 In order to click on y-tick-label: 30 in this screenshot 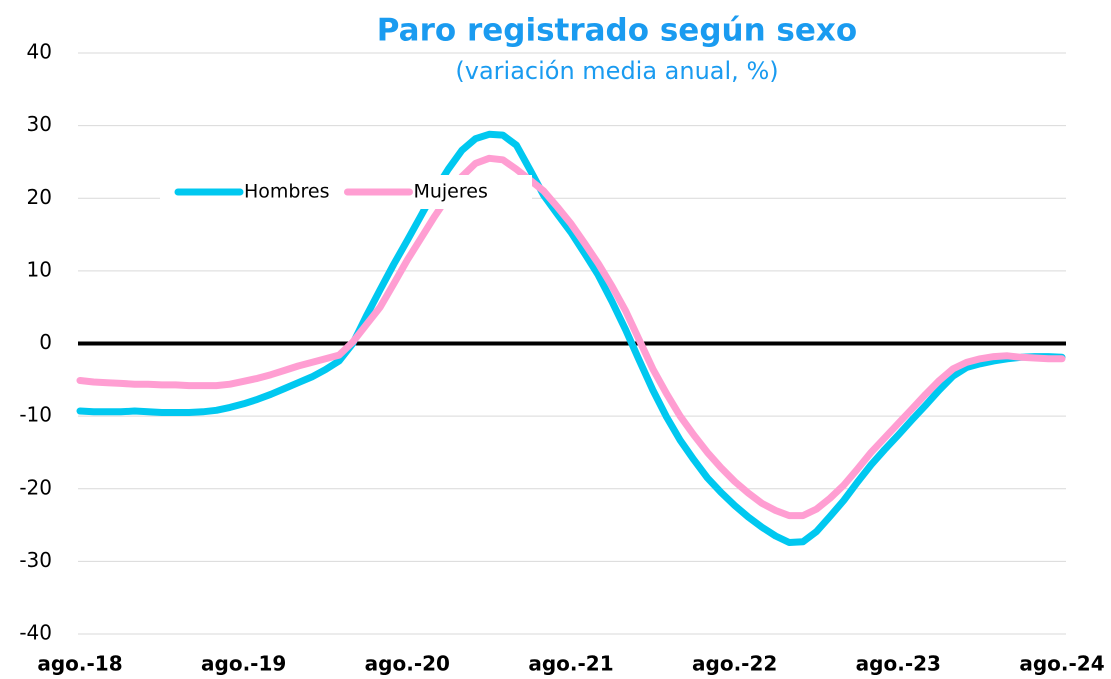, I will do `click(39, 124)`.